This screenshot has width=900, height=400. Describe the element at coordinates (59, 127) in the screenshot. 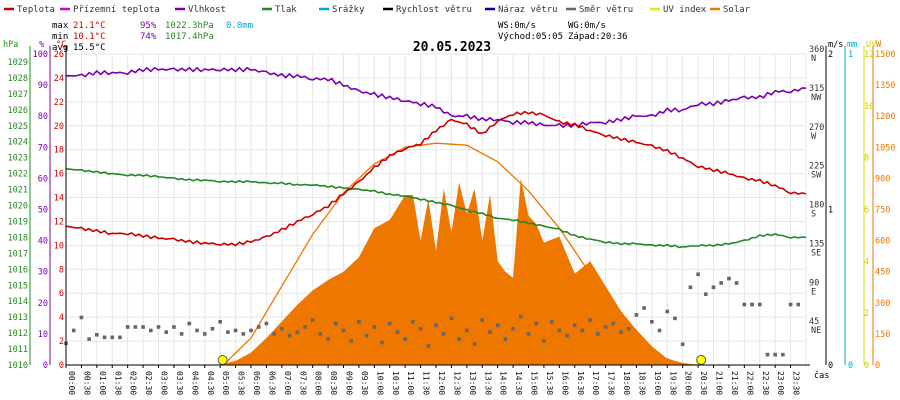

I see `temperature-tick-label: 20` at that location.